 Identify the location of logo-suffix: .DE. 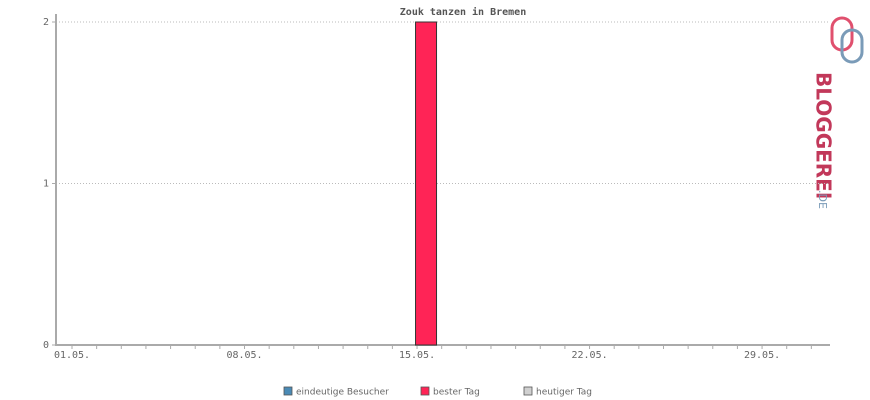
(822, 199).